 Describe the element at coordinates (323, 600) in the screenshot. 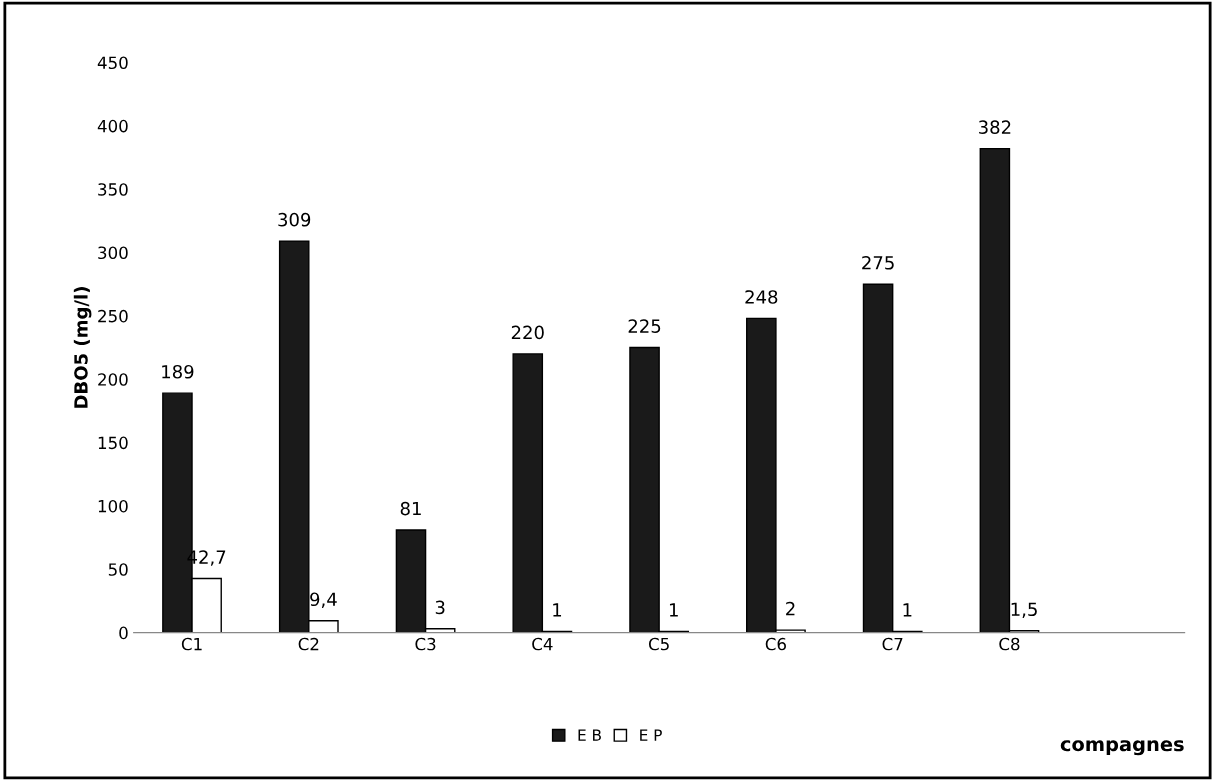

I see `data-label: 9,4` at that location.